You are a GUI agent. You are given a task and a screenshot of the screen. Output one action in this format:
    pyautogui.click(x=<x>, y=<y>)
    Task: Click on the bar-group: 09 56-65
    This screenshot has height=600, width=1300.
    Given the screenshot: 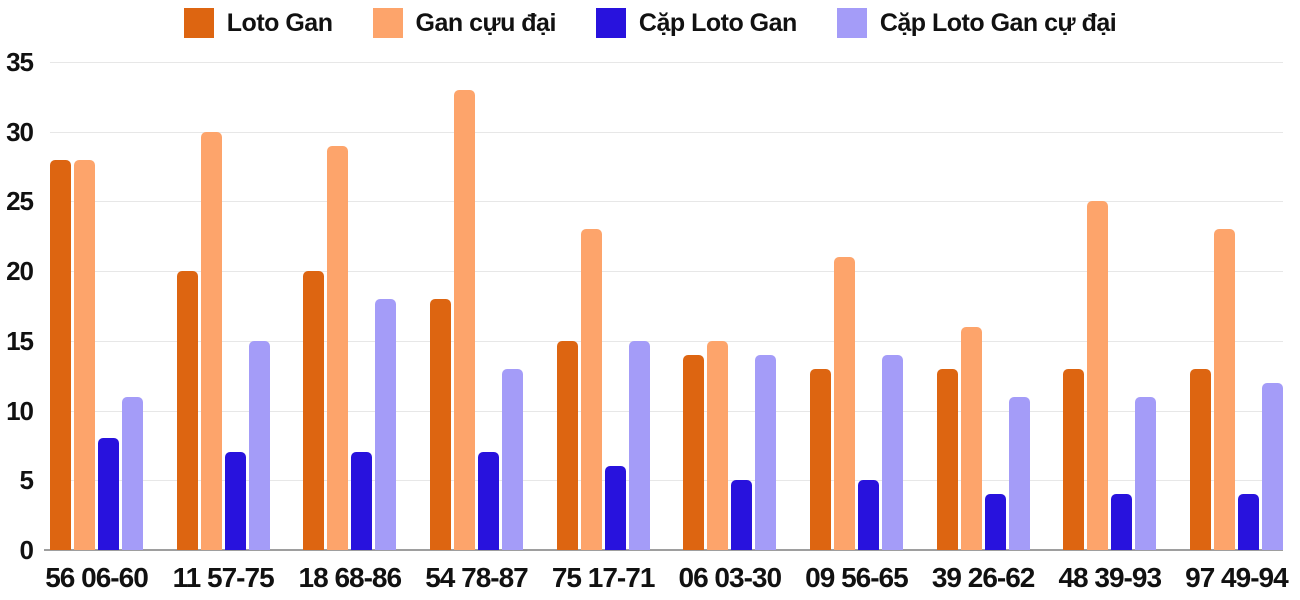 What is the action you would take?
    pyautogui.click(x=857, y=327)
    